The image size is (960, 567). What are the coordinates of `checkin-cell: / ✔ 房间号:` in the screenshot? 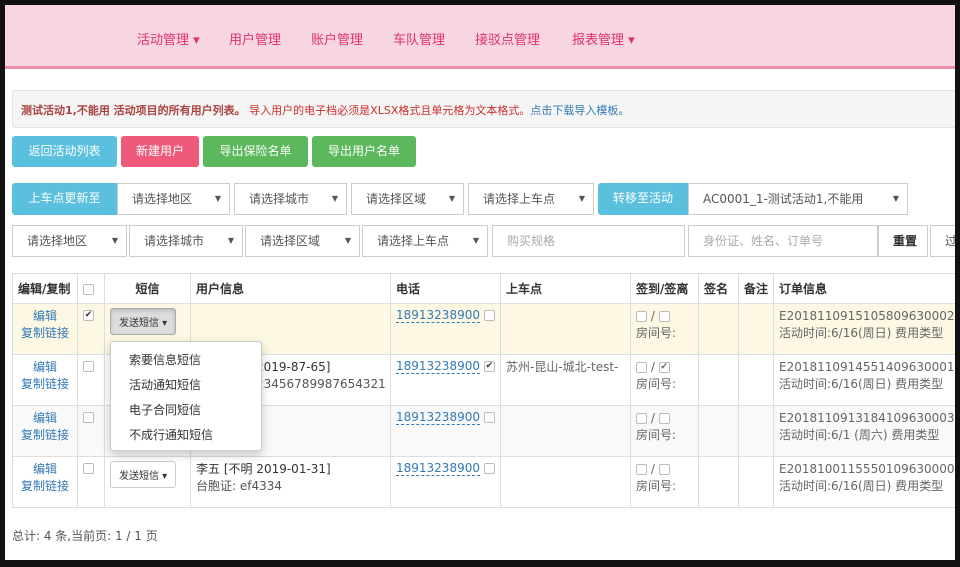 It's located at (664, 380).